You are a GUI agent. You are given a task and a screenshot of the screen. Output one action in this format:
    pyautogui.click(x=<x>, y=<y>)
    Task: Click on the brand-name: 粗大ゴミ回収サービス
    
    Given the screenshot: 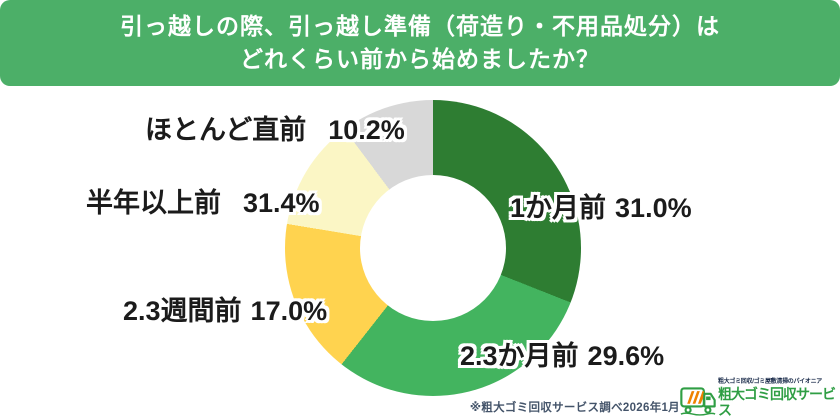 What is the action you would take?
    pyautogui.click(x=777, y=402)
    